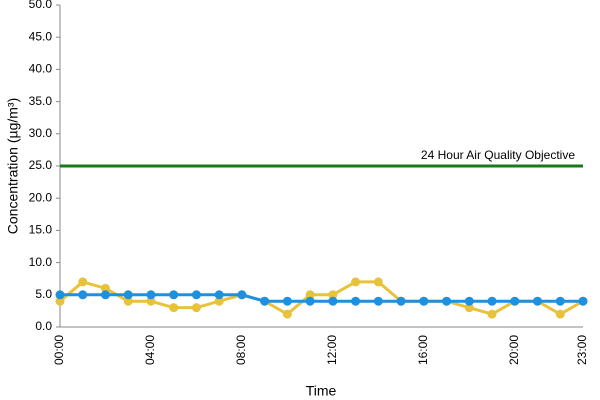 The height and width of the screenshot is (400, 600). What do you see at coordinates (41, 36) in the screenshot?
I see `y-tick-label: 45.0` at bounding box center [41, 36].